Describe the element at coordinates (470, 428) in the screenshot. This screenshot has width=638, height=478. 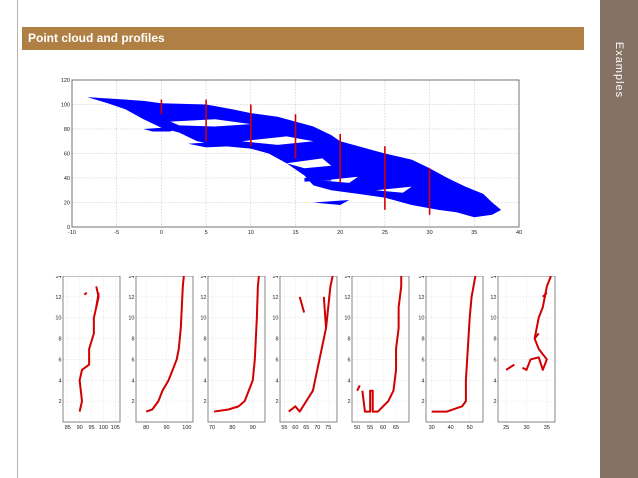
I see `x-tick-label: 50` at that location.